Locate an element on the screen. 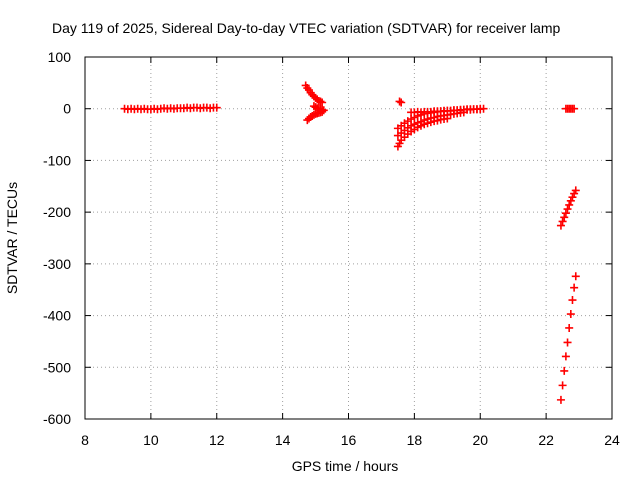 The height and width of the screenshot is (480, 640). x-tick-label: 24 is located at coordinates (612, 440).